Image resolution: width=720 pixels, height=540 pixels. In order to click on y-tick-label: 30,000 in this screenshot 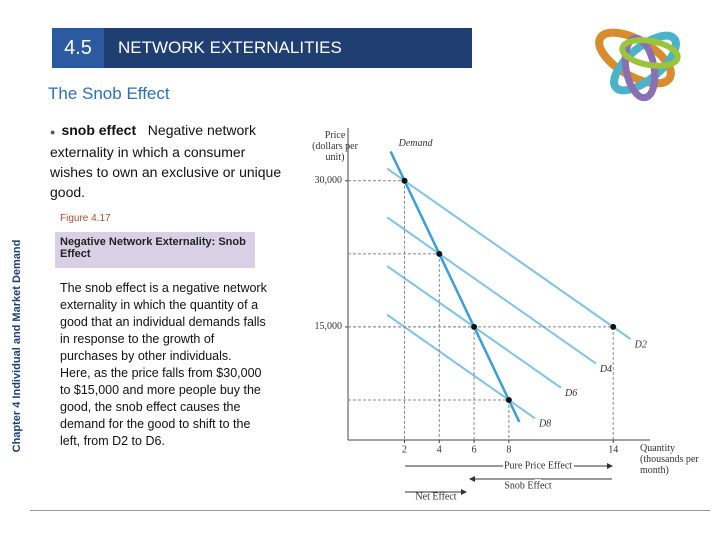, I will do `click(329, 180)`.